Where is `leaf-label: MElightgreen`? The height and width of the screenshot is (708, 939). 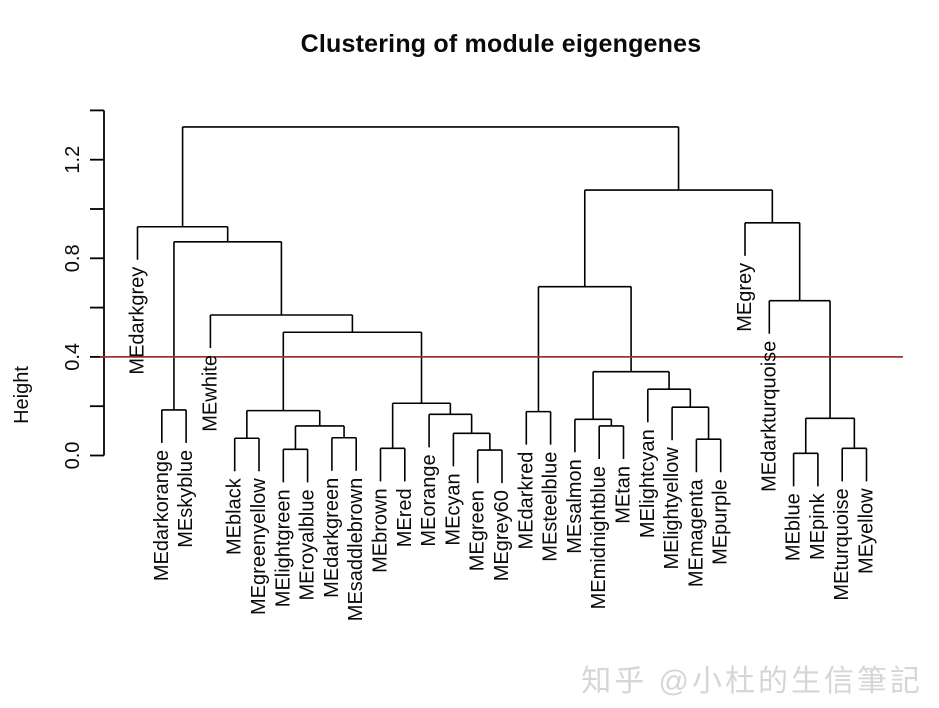 leaf-label: MElightgreen is located at coordinates (283, 548).